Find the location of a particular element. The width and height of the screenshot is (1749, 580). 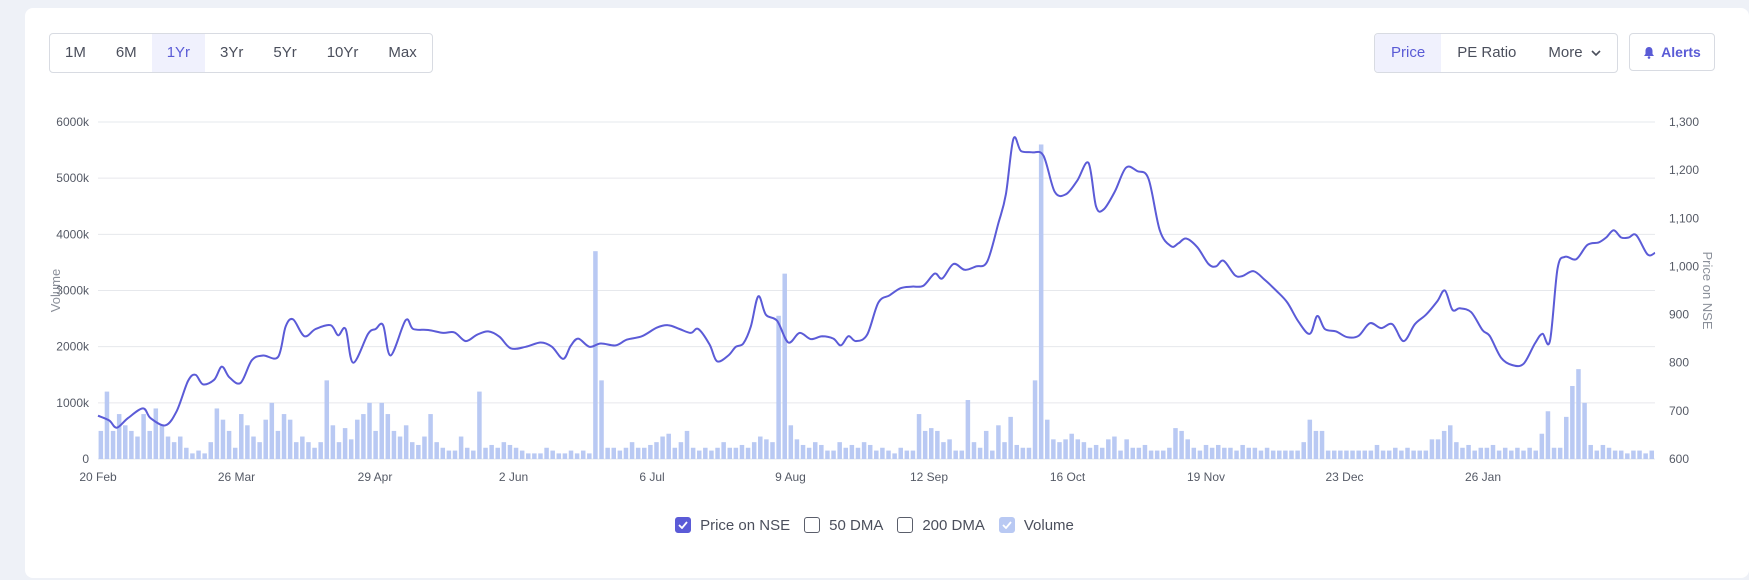

range-tab-5yr: 5Yr is located at coordinates (285, 52).